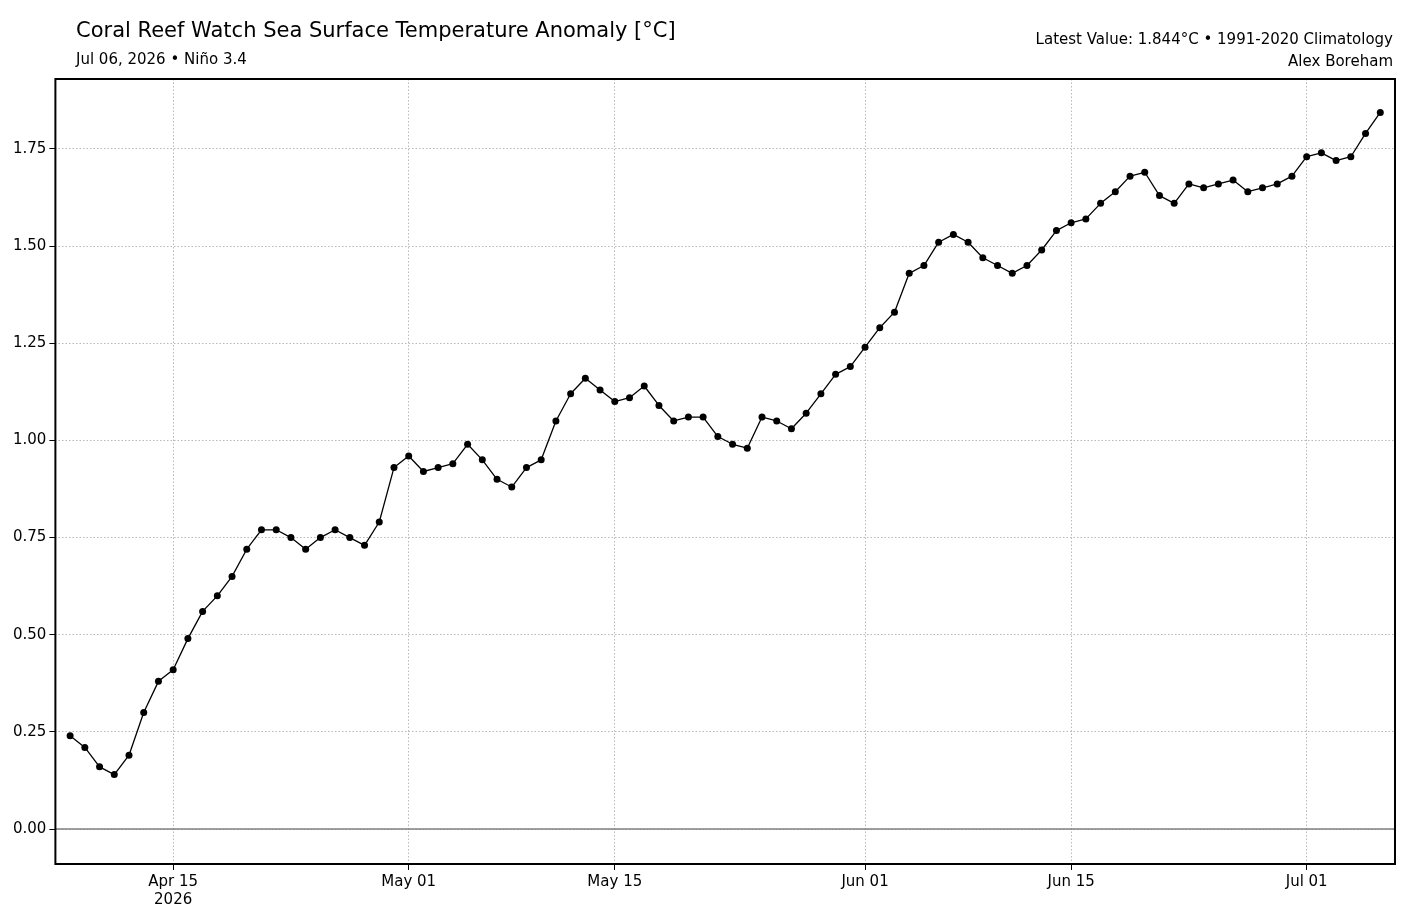 This screenshot has height=916, width=1417. What do you see at coordinates (29, 730) in the screenshot?
I see `y-tick-label: 0.25` at bounding box center [29, 730].